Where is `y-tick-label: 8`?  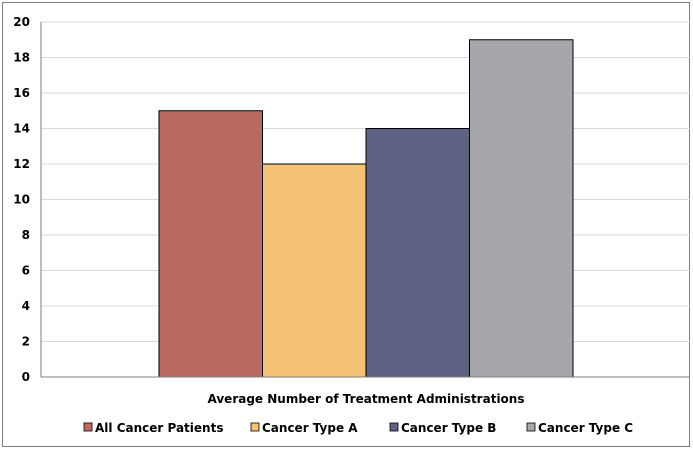
y-tick-label: 8 is located at coordinates (26, 235).